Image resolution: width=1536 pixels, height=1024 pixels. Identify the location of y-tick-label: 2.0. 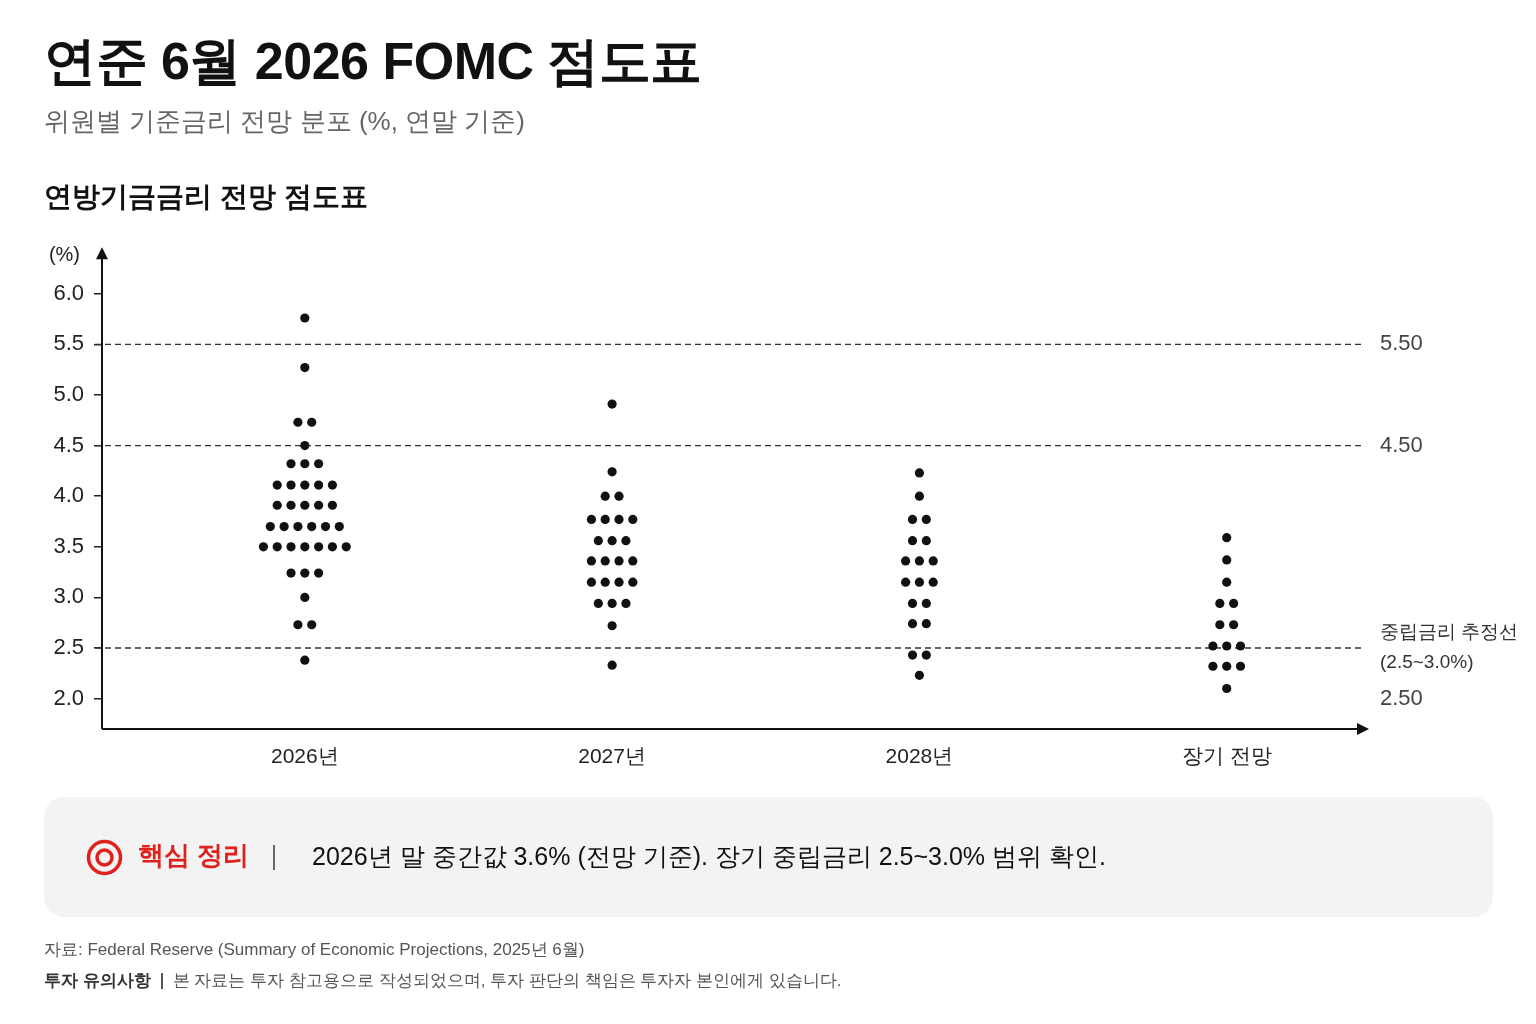
(68, 697).